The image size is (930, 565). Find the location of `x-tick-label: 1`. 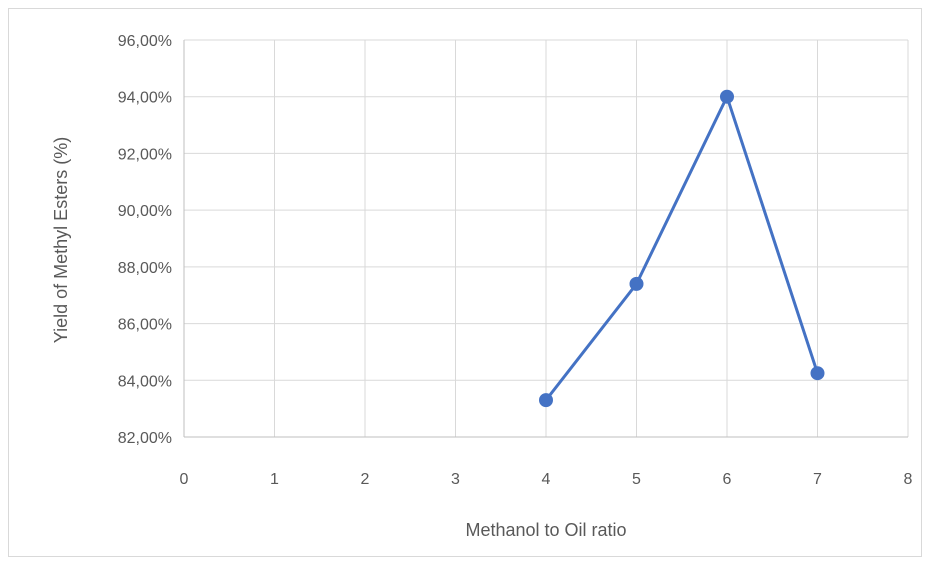

x-tick-label: 1 is located at coordinates (274, 479).